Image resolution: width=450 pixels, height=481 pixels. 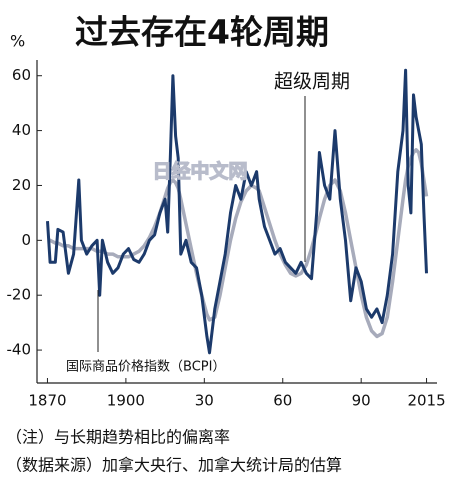 I want to click on annotation: 超级周期, so click(x=312, y=82).